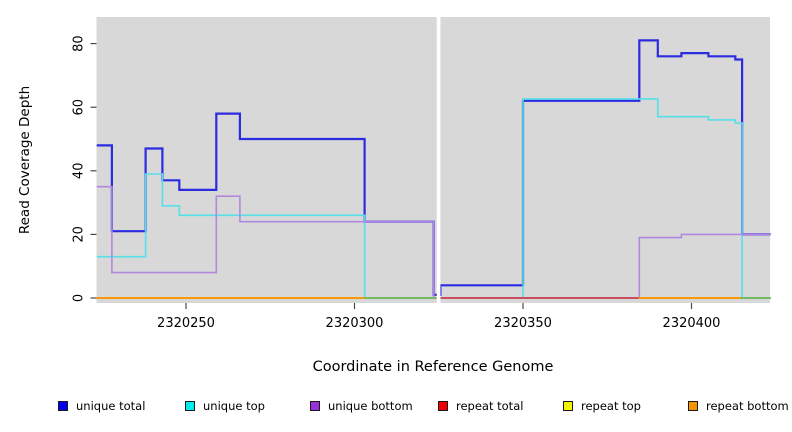 The height and width of the screenshot is (432, 792). What do you see at coordinates (438, 160) in the screenshot?
I see `no-data-gap-band` at bounding box center [438, 160].